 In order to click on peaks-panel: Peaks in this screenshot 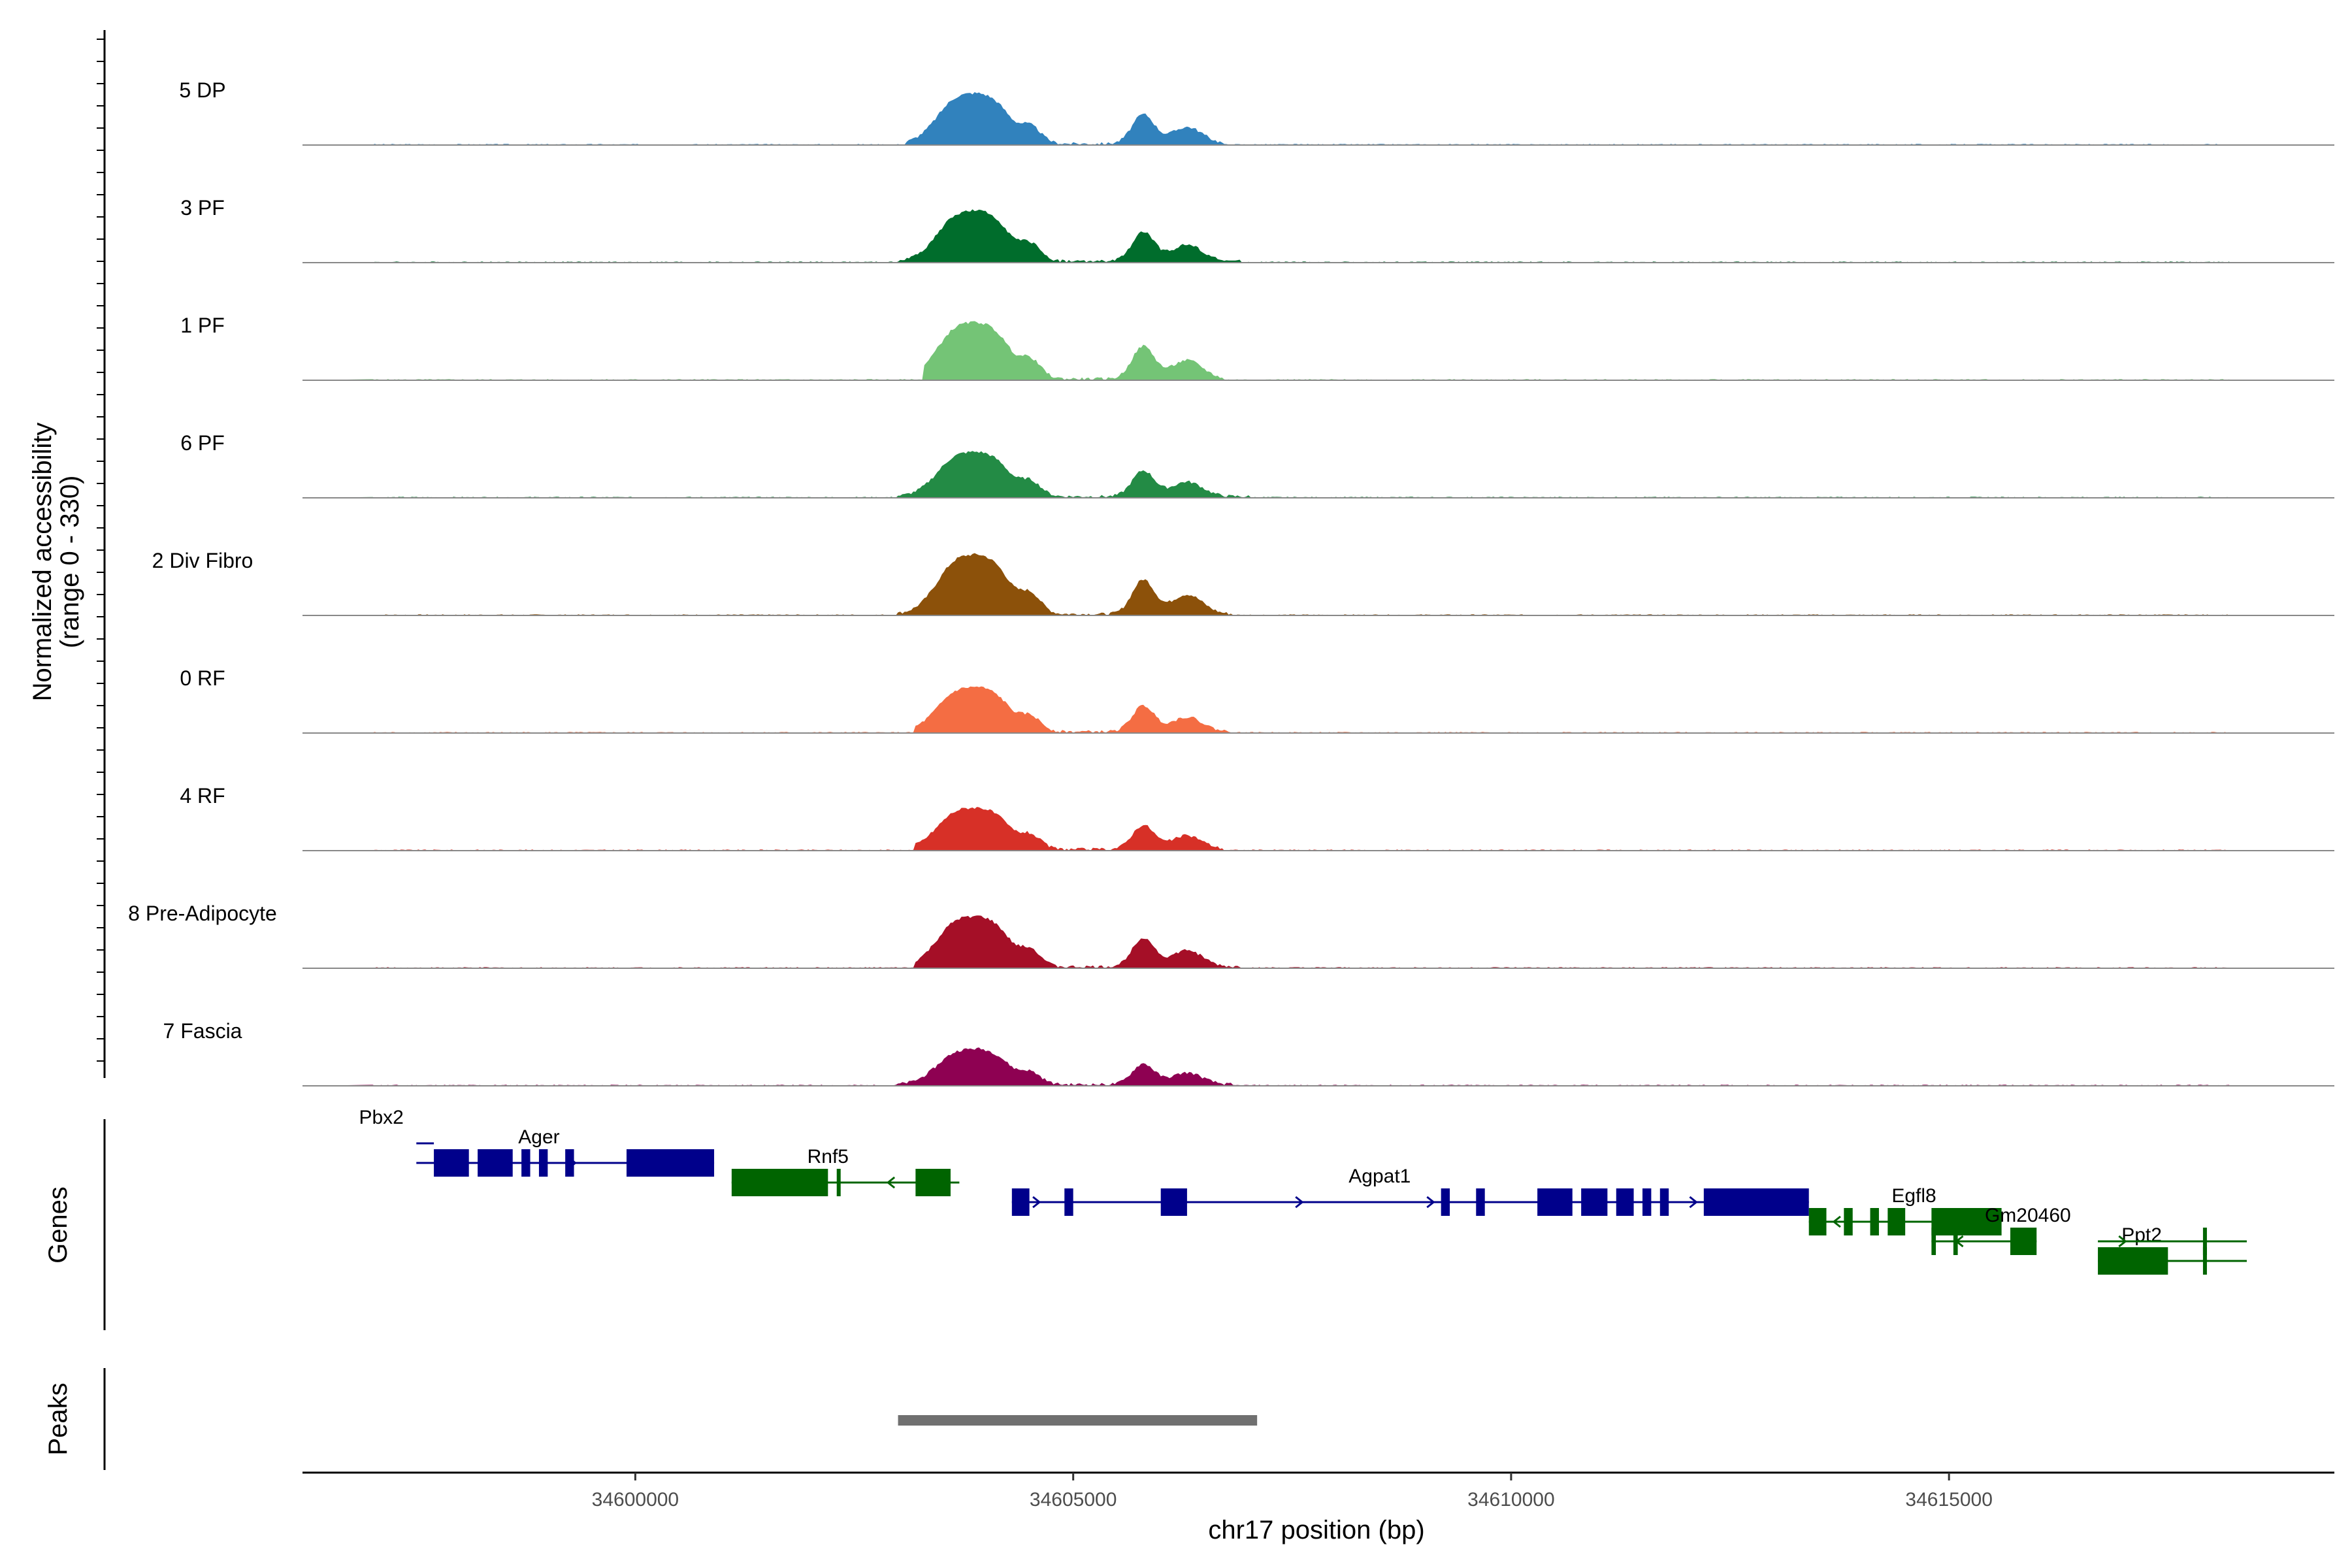, I will do `click(651, 1419)`.